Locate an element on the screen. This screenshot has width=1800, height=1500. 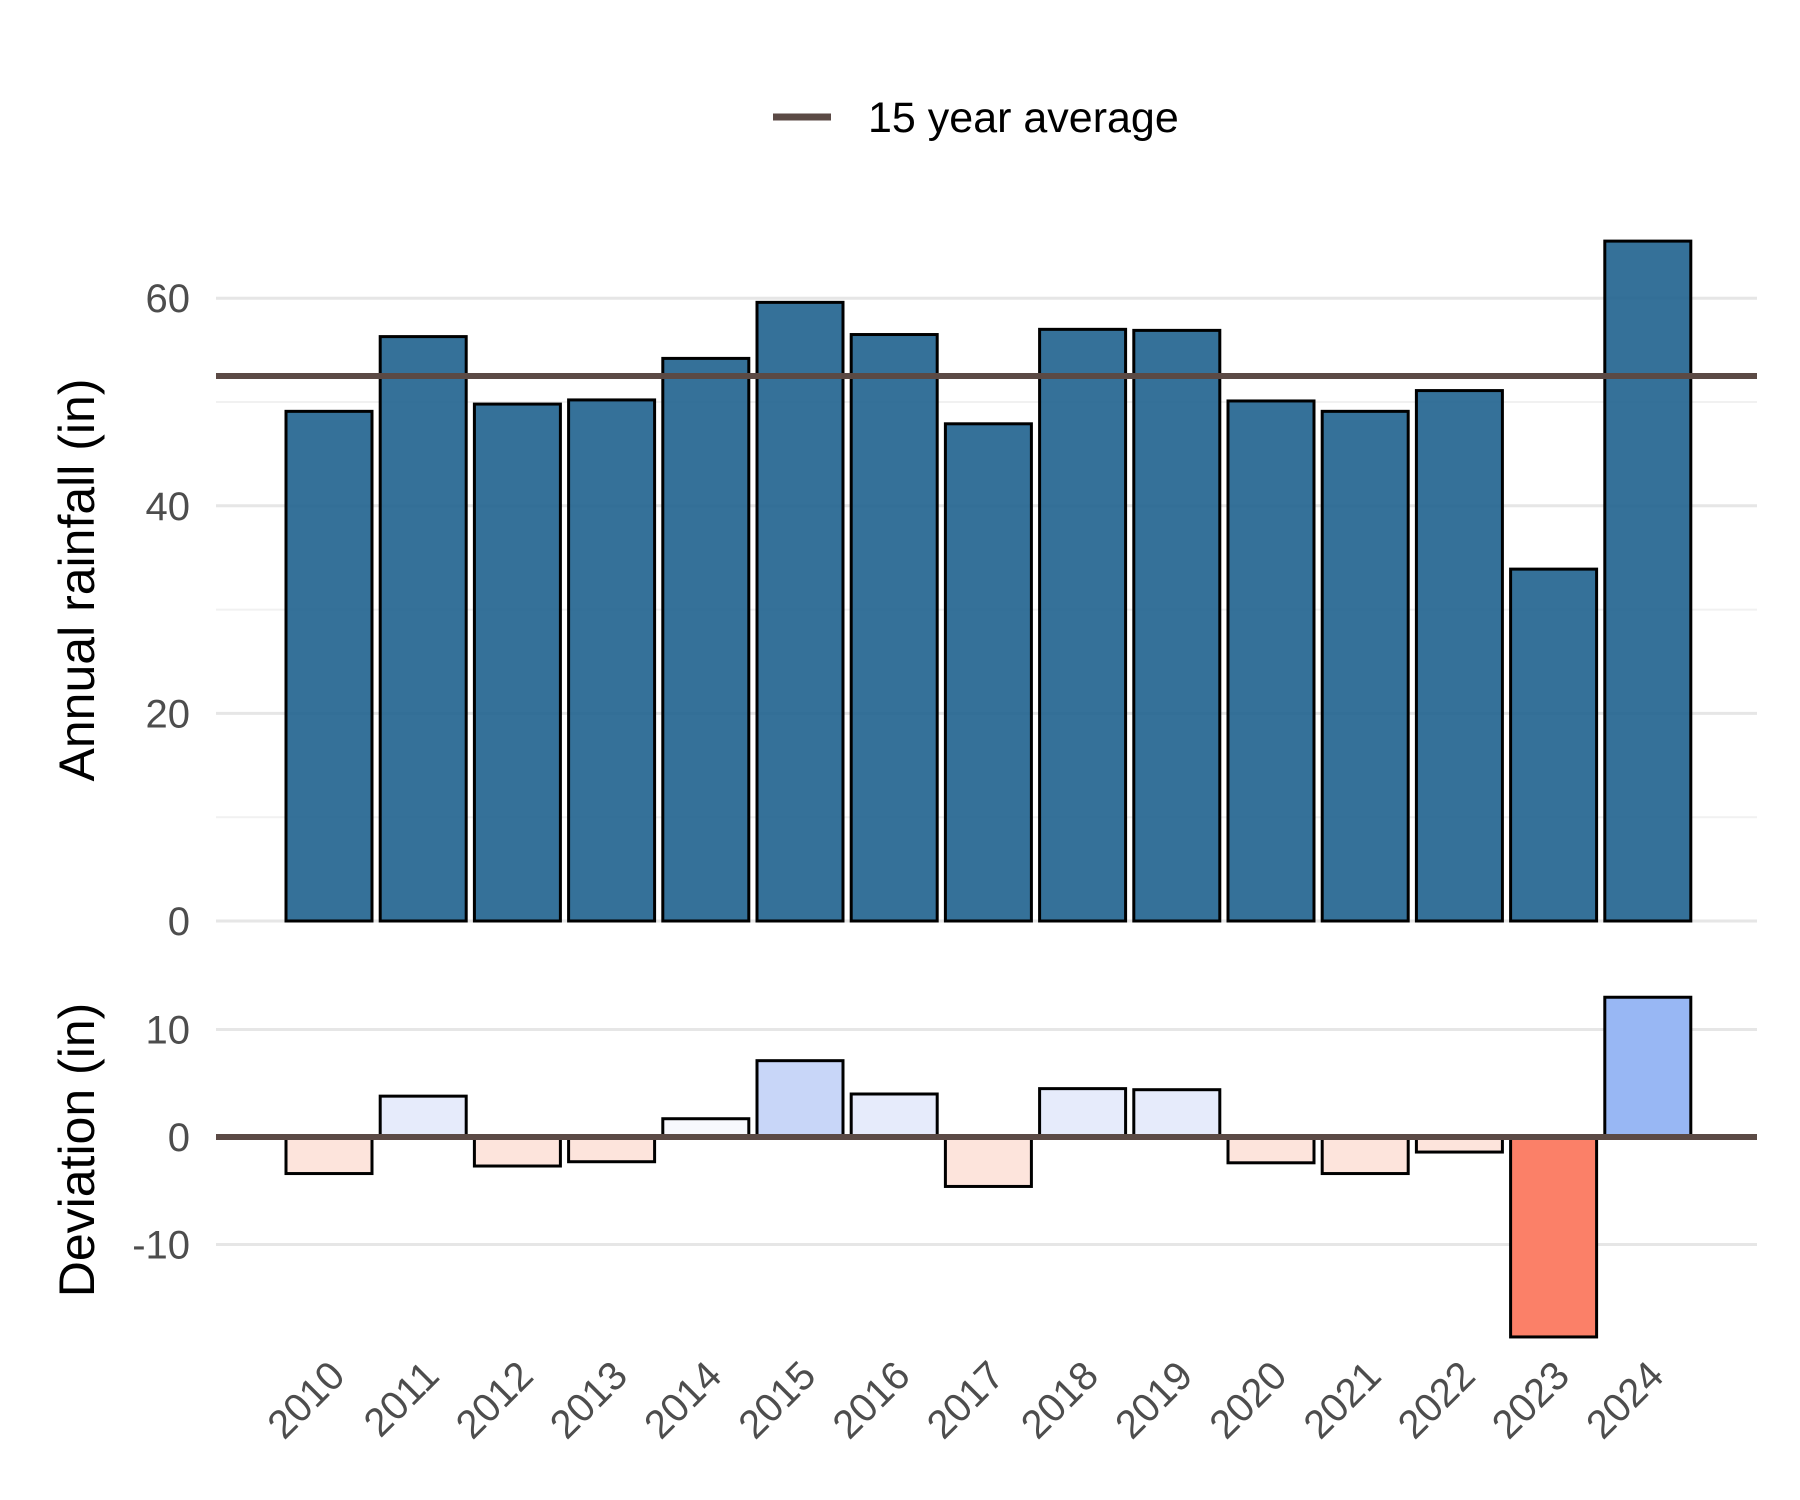
x-tick-label: 2010 is located at coordinates (306, 1400).